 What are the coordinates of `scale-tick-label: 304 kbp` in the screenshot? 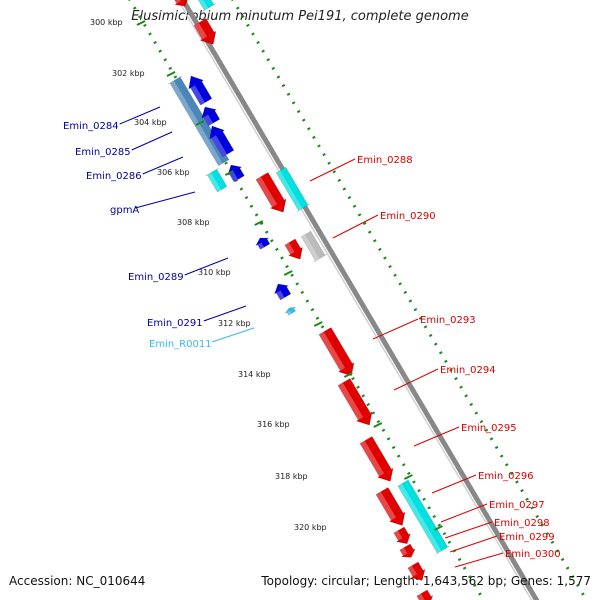 It's located at (150, 122).